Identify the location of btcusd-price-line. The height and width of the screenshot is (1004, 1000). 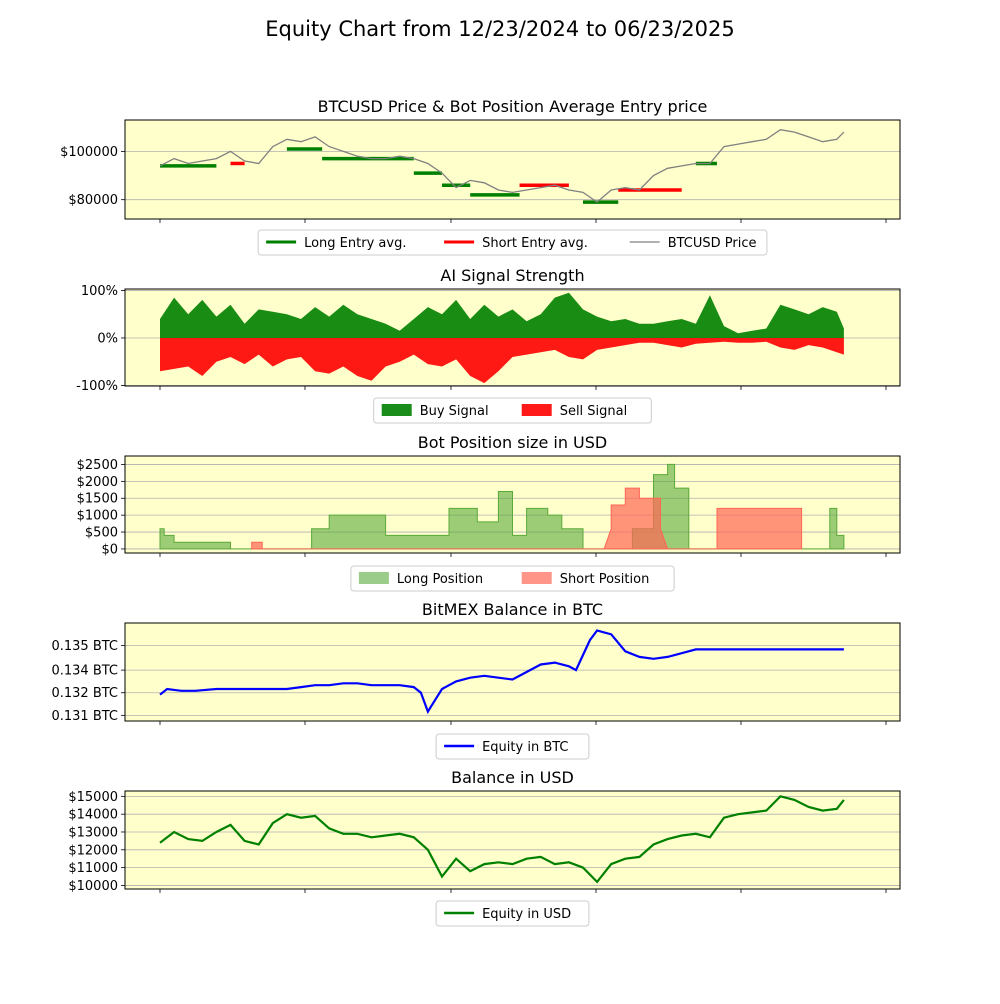
(502, 166).